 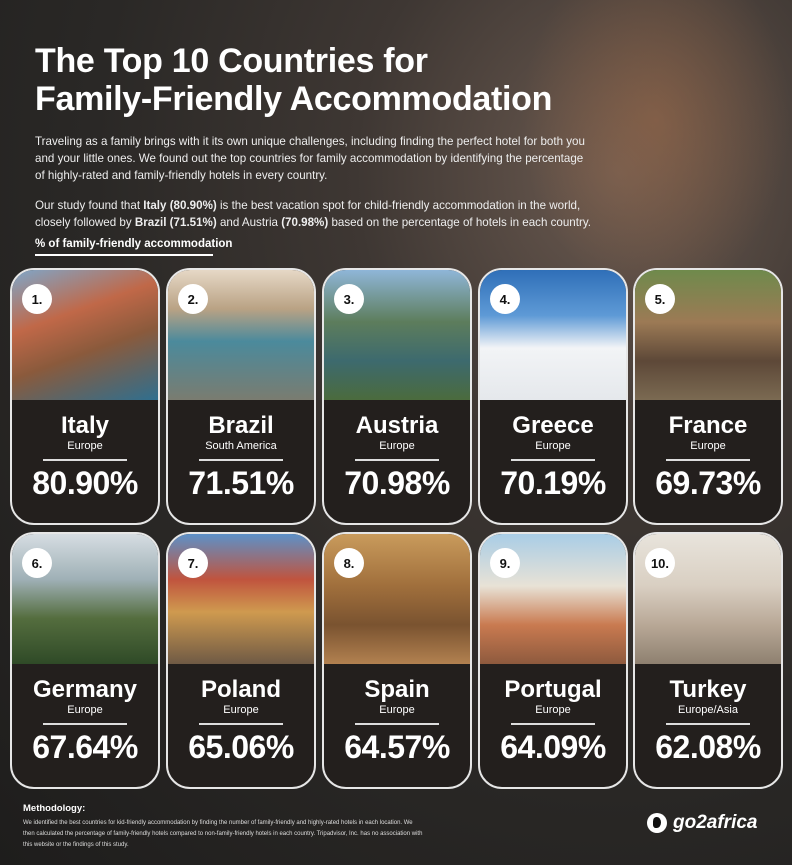 I want to click on country-card: 2. Brazil South America 71.51%, so click(x=241, y=396).